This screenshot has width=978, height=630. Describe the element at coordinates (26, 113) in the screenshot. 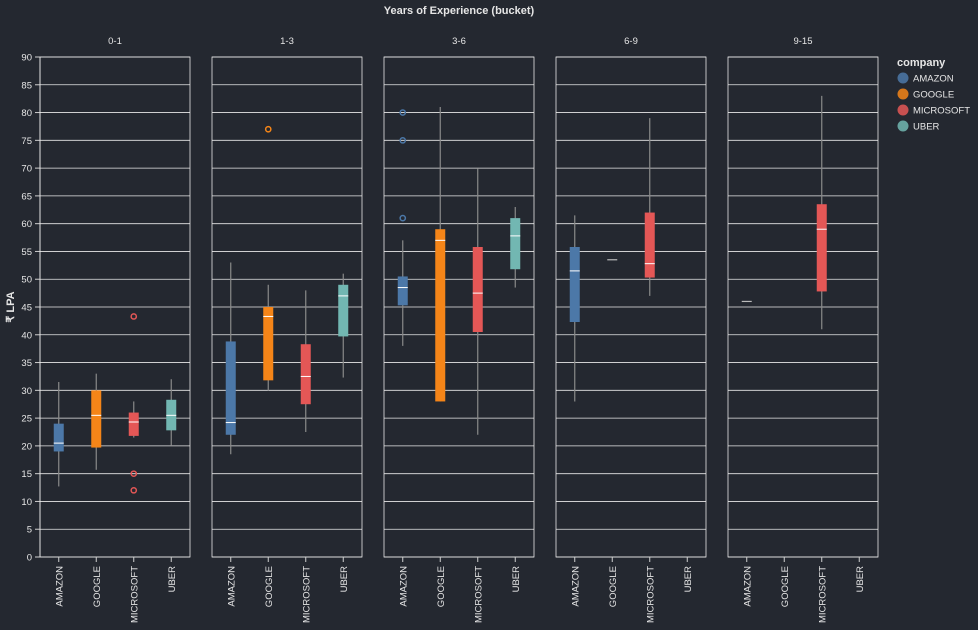

I see `y-tick-label: 80` at that location.